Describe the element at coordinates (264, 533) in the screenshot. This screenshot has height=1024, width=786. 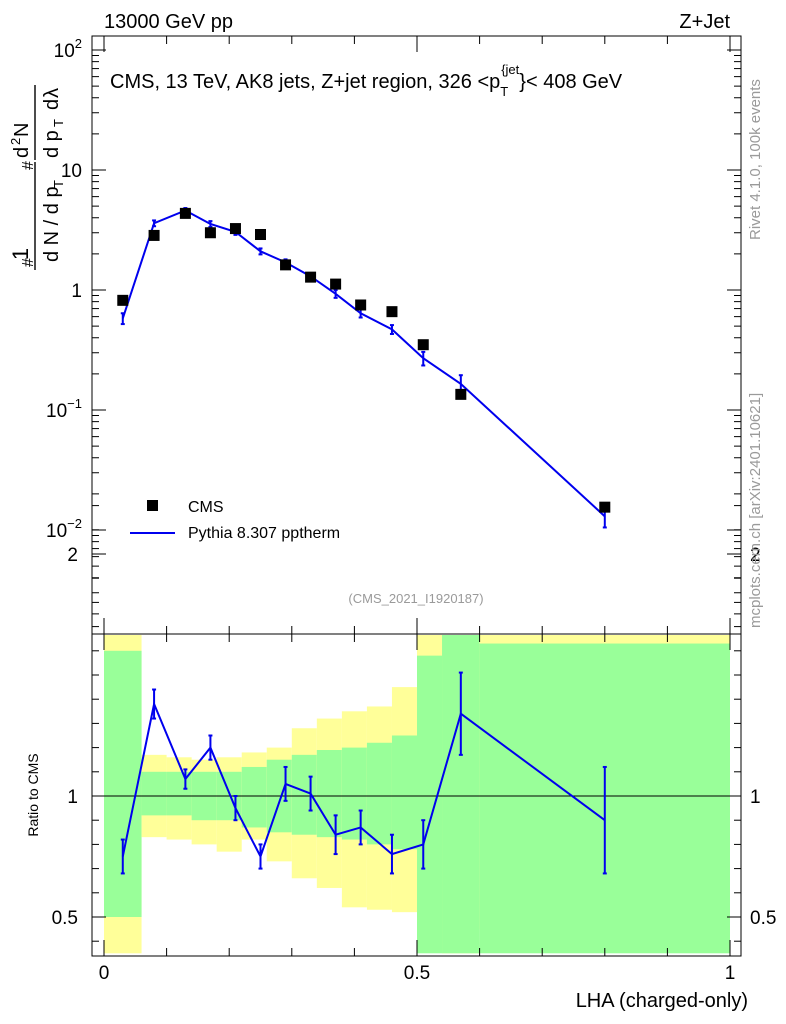
I see `legend-pythia-label: Pythia 8.307 pptherm` at that location.